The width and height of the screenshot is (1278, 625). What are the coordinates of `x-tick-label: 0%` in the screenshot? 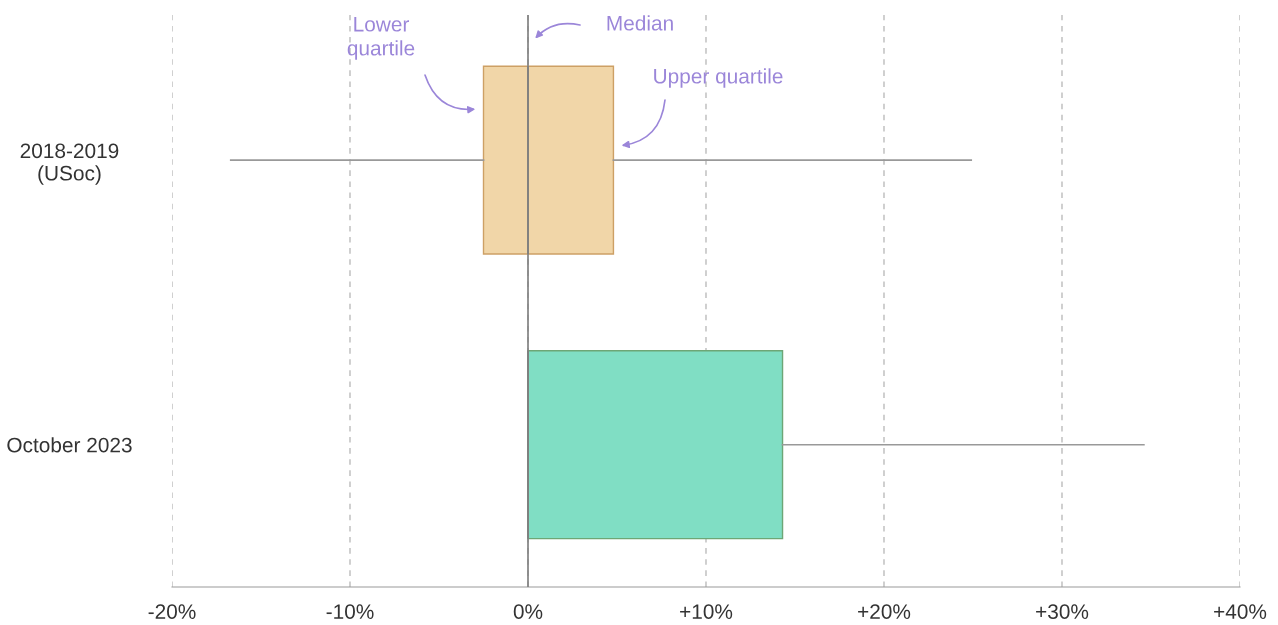 It's located at (528, 611).